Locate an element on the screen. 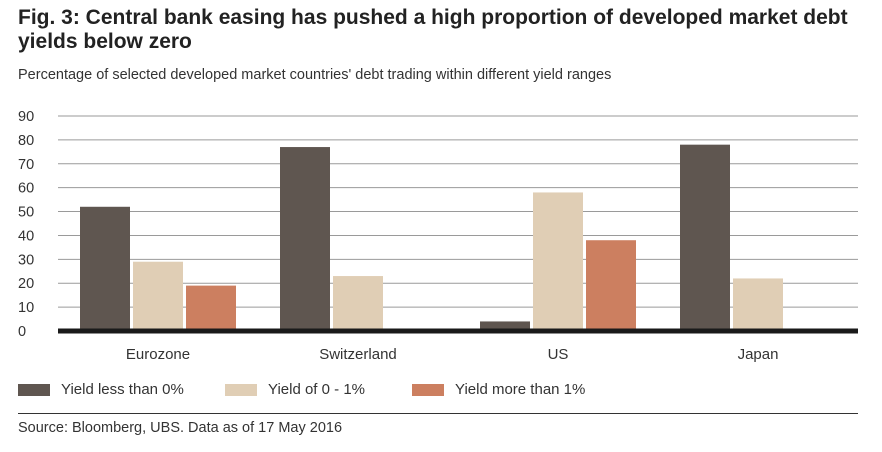 The width and height of the screenshot is (882, 452). x-tick-label-us: US is located at coordinates (558, 354).